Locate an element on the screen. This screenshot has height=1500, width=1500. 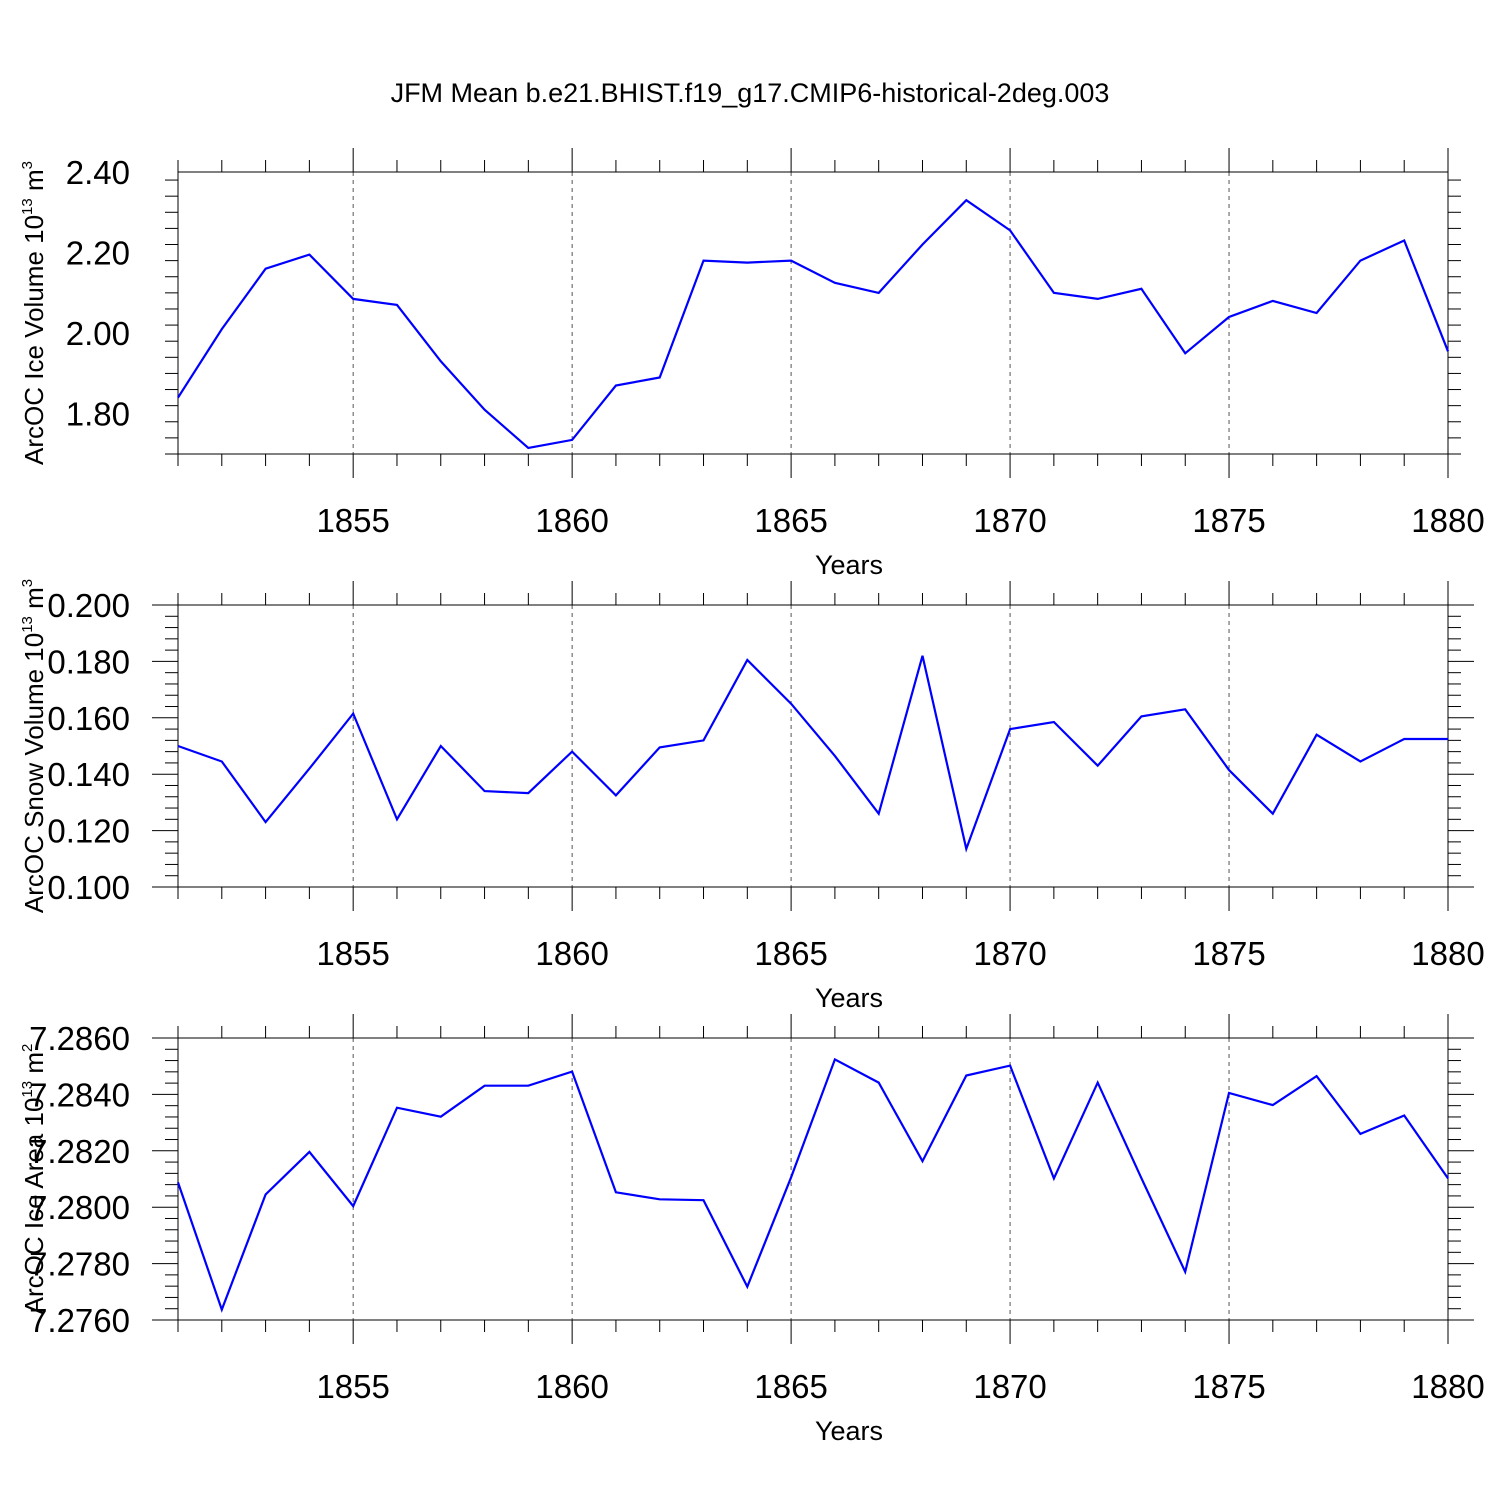
y-tick-label: 0.200 is located at coordinates (88, 605).